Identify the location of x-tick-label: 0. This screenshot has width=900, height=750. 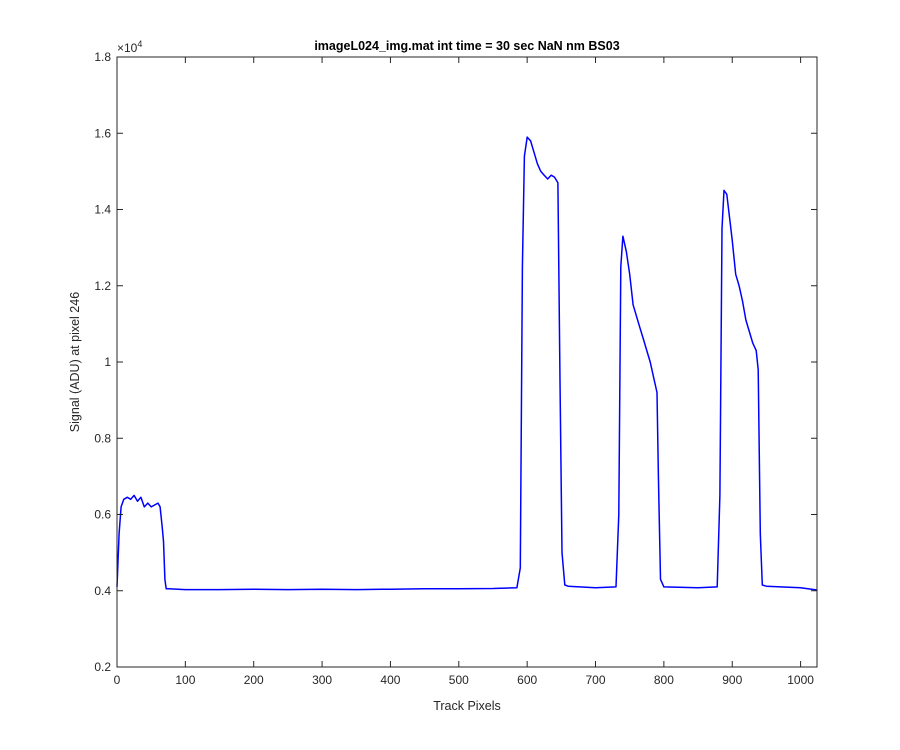
(117, 680).